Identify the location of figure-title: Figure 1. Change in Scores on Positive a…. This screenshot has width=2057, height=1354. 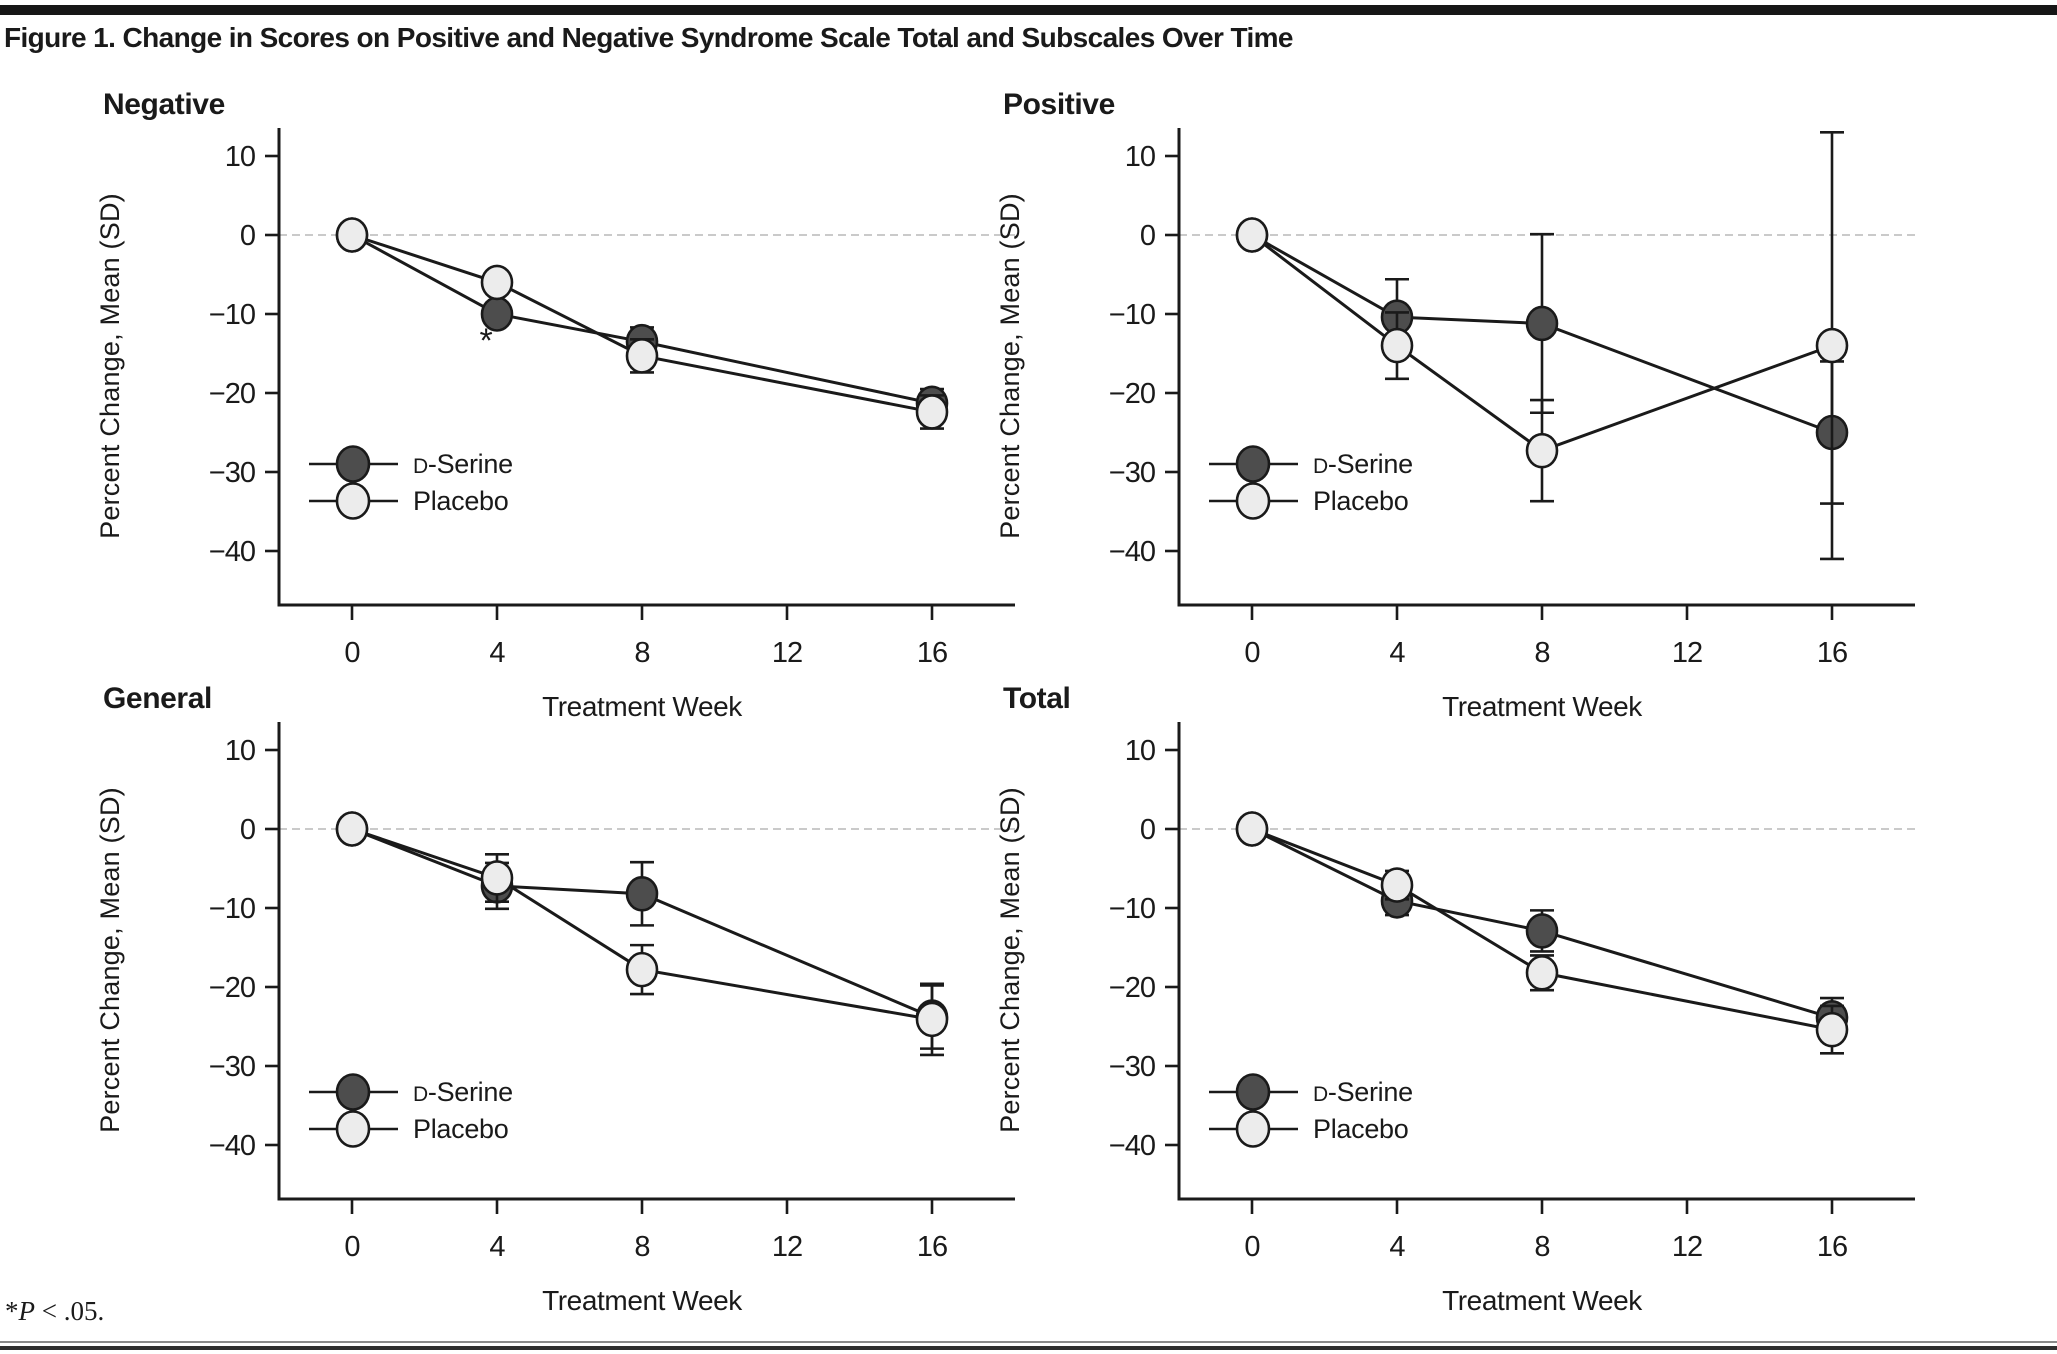
(649, 37).